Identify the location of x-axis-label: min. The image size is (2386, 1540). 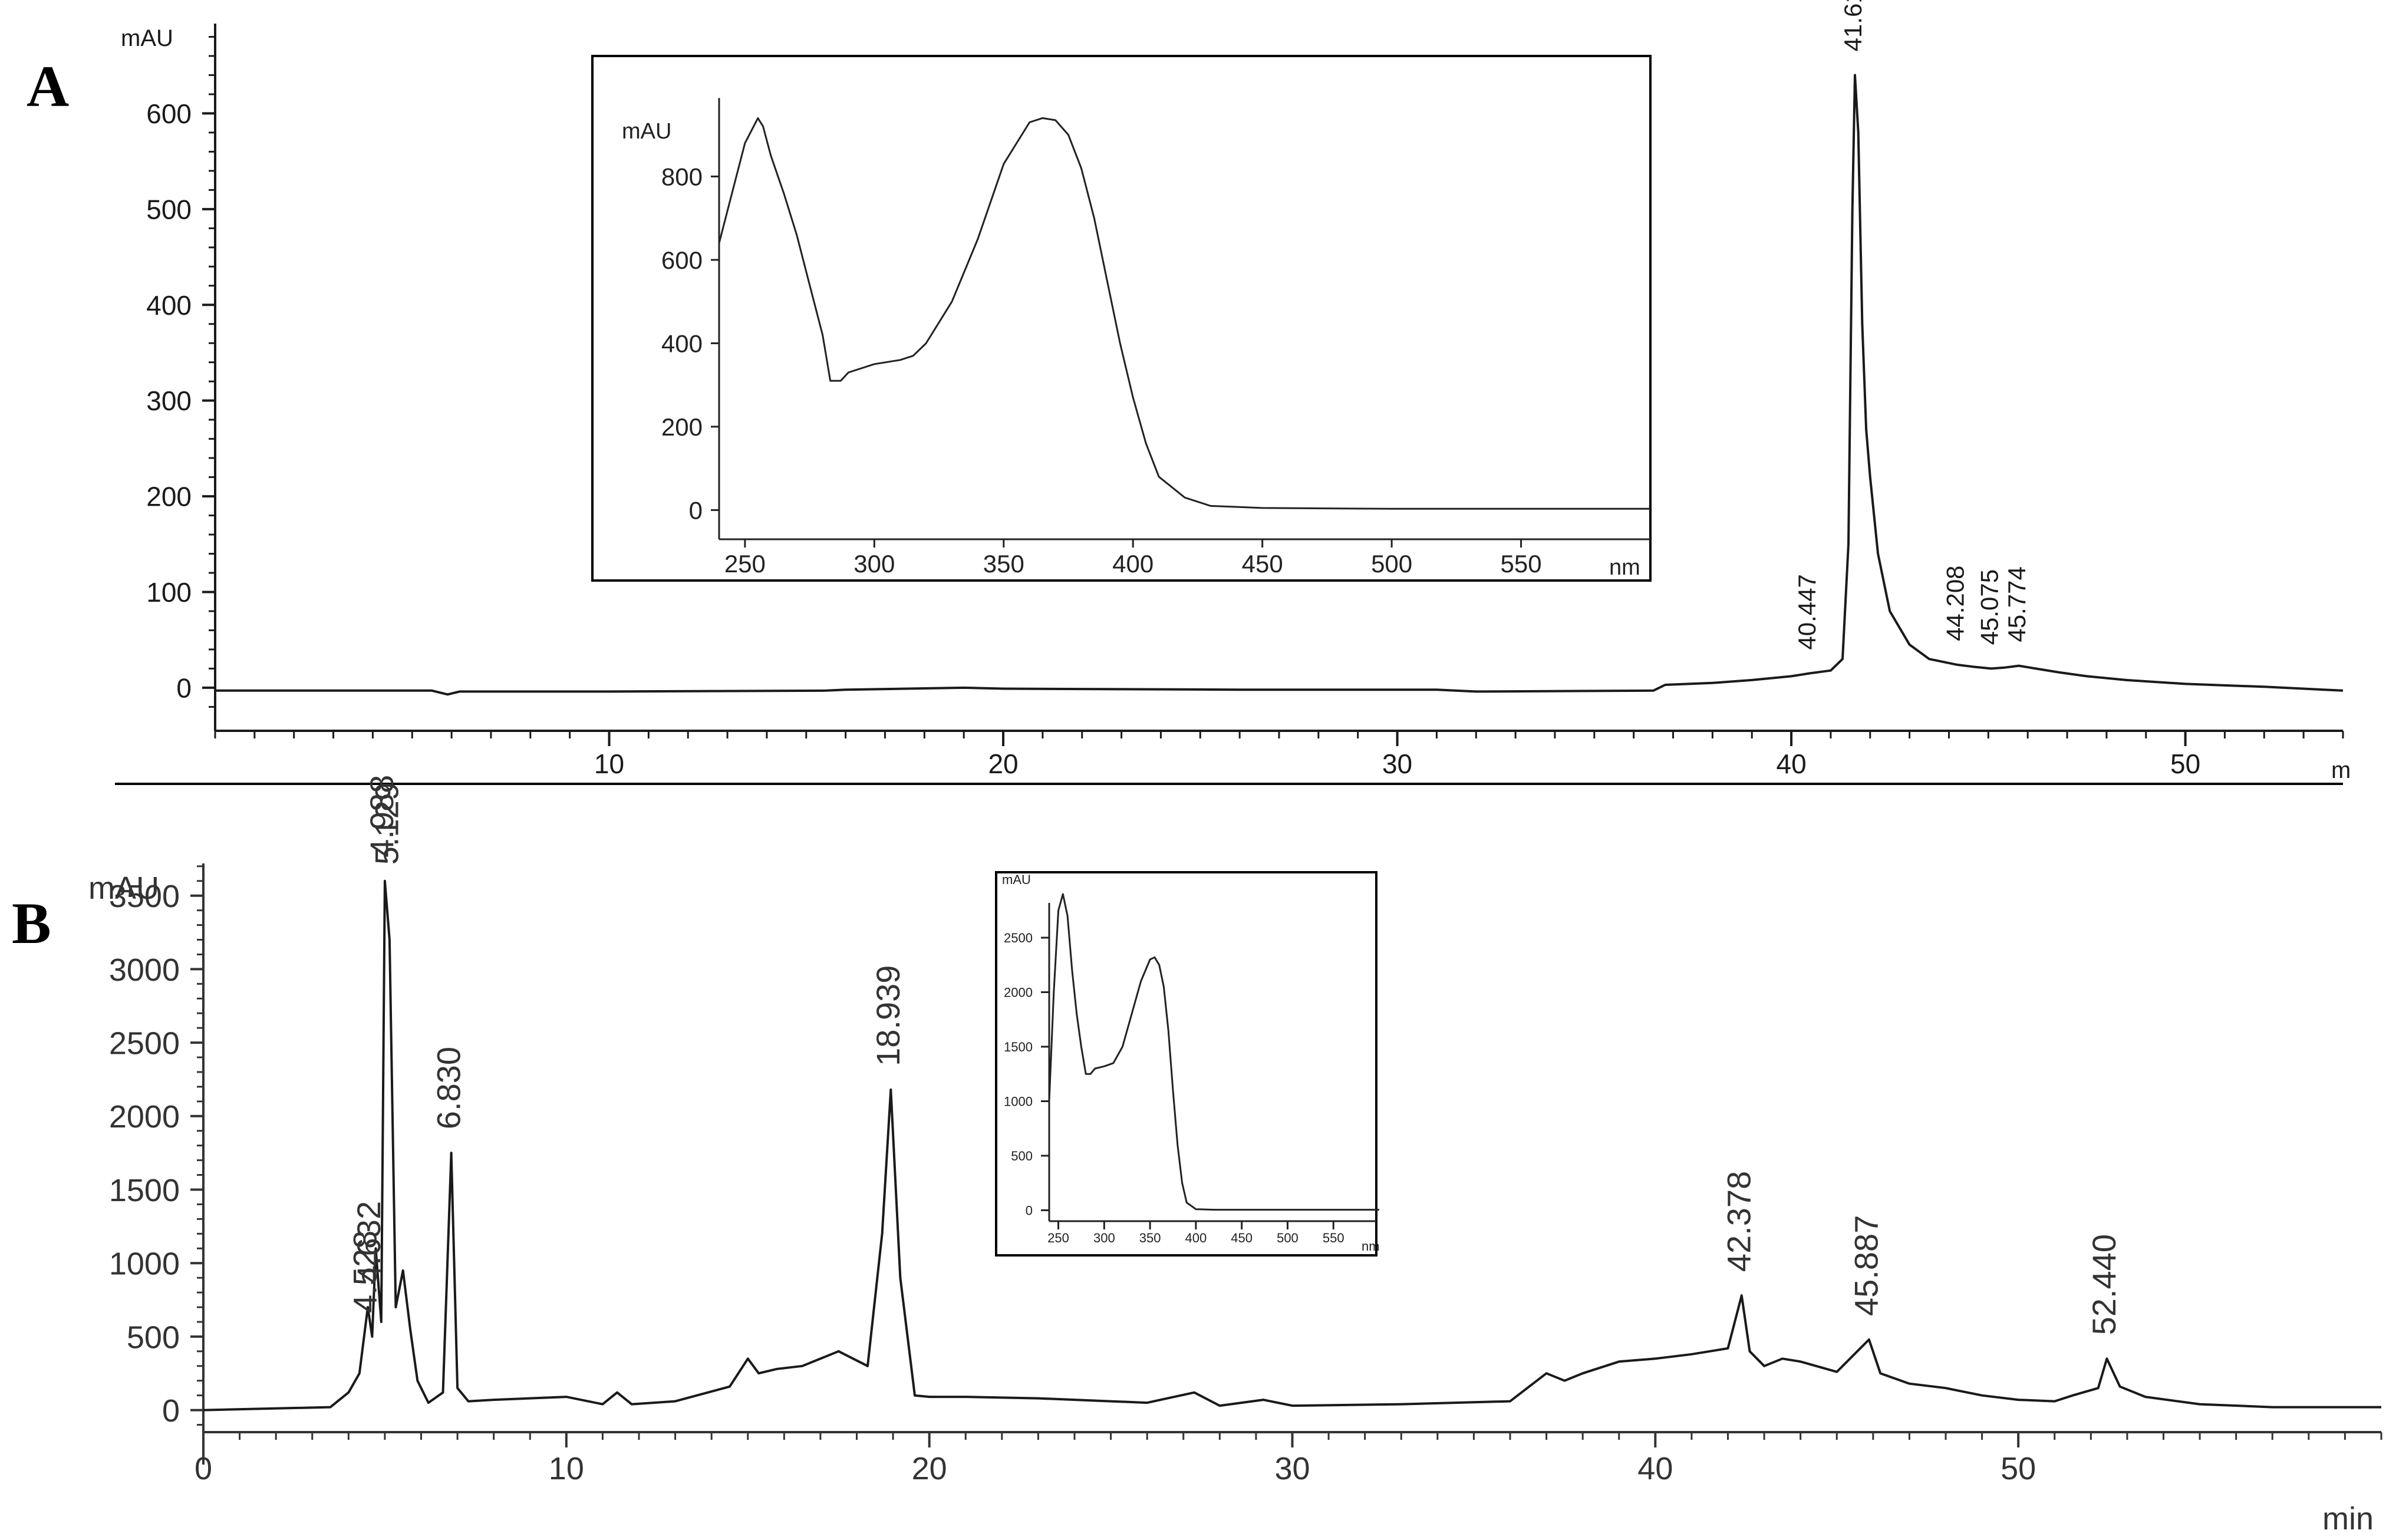
(2348, 1518).